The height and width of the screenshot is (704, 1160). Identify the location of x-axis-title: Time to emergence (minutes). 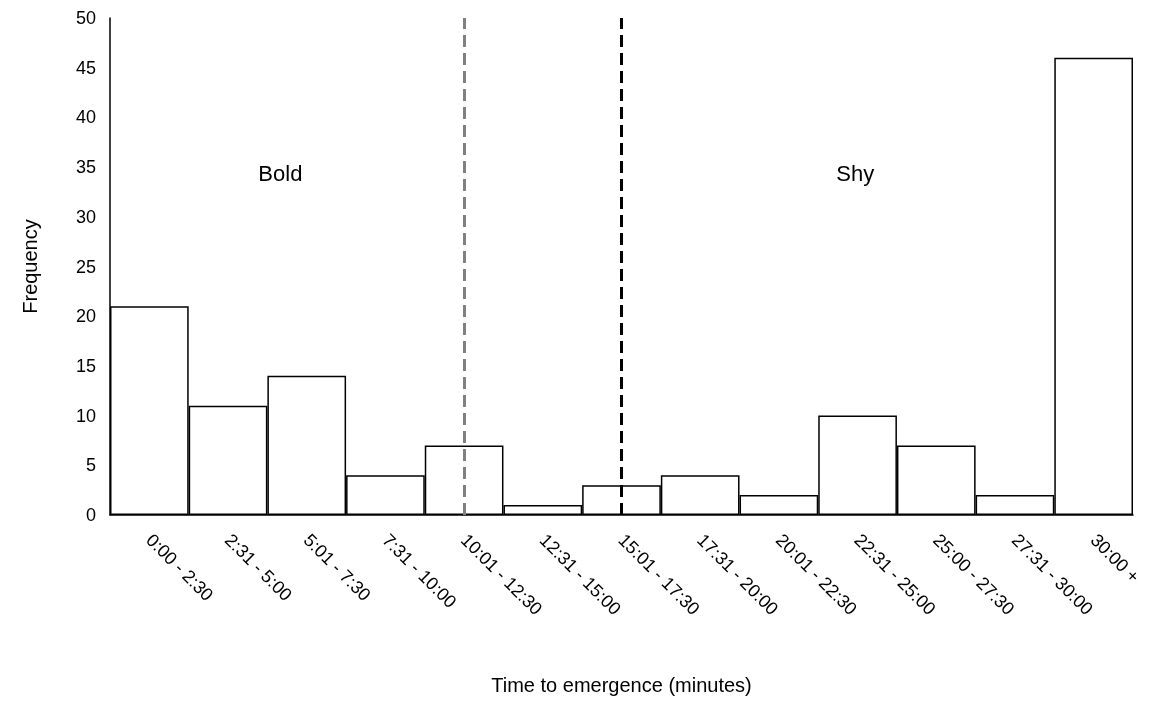
(621, 685).